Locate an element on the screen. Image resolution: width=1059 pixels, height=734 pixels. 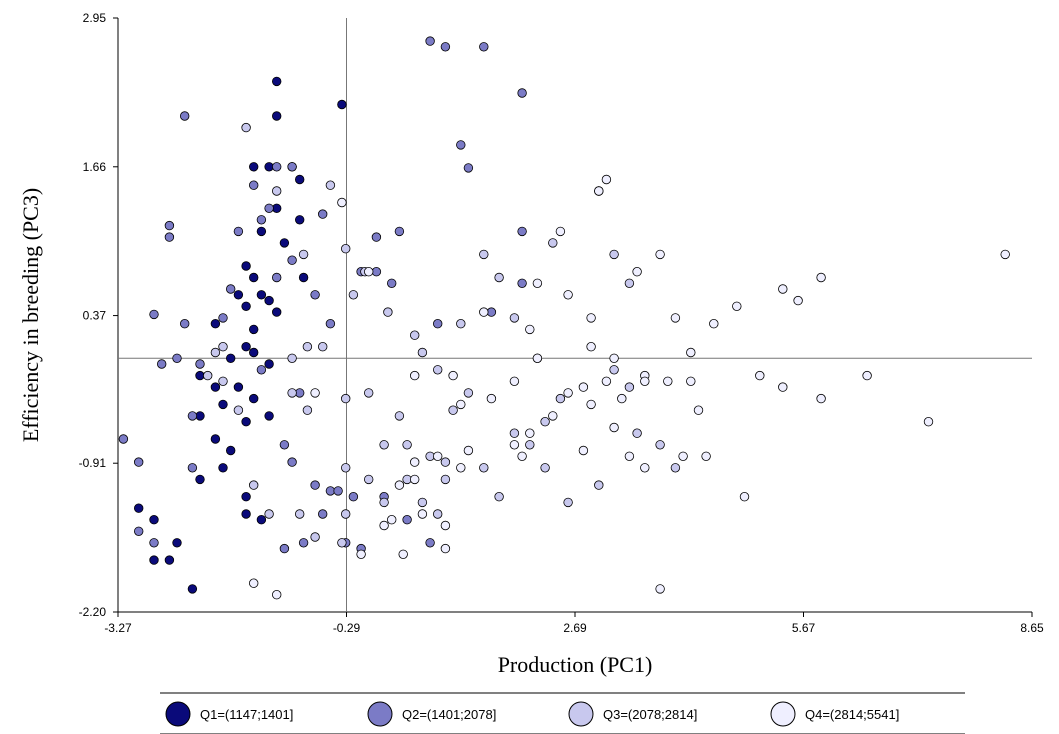
x-tick-label: -0.29 is located at coordinates (347, 628).